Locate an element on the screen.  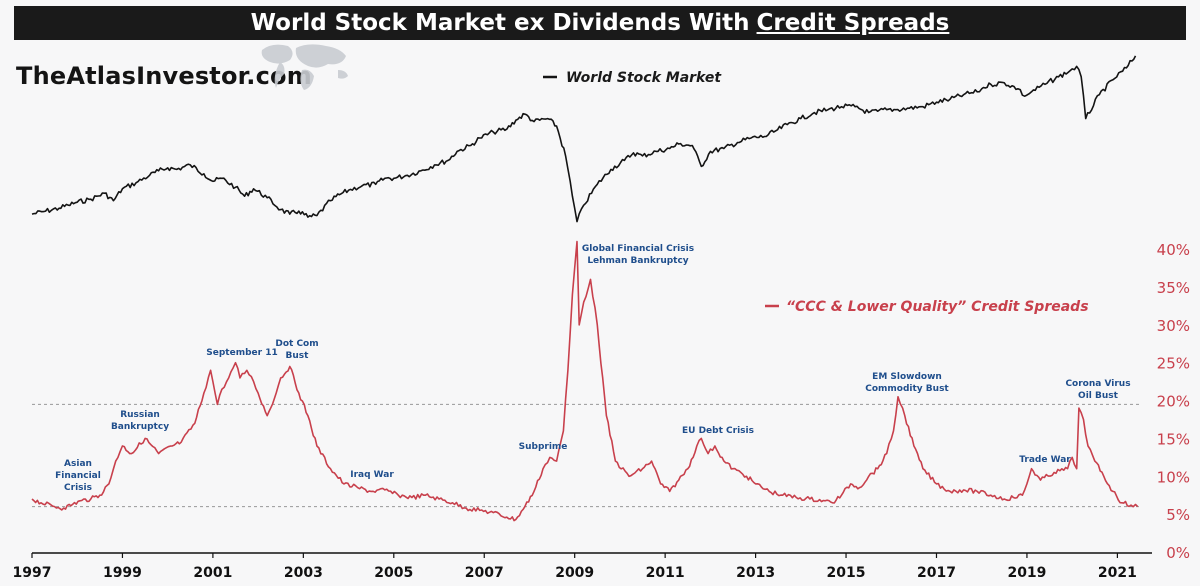
annotation-line: Asian is located at coordinates (78, 464).